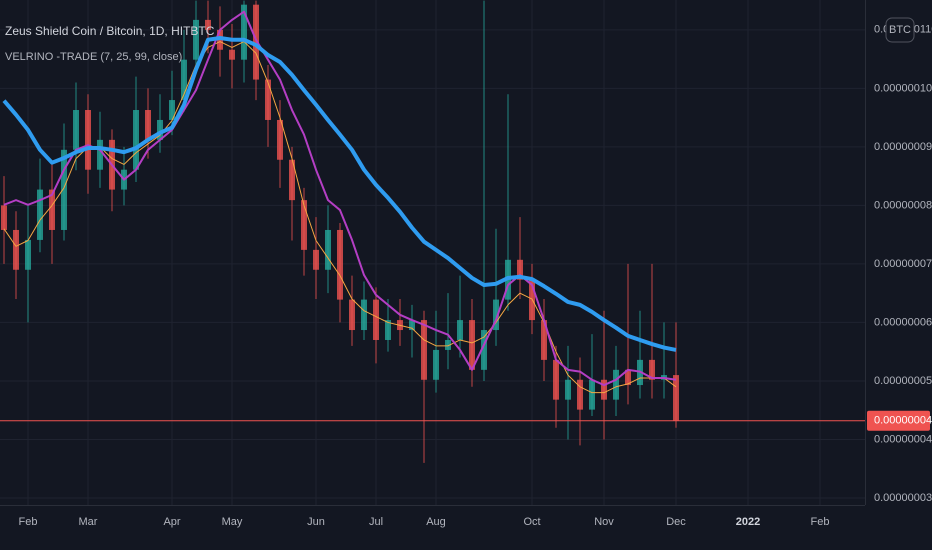 This screenshot has height=550, width=932. I want to click on y-tick-label: 0.0000000400, so click(903, 439).